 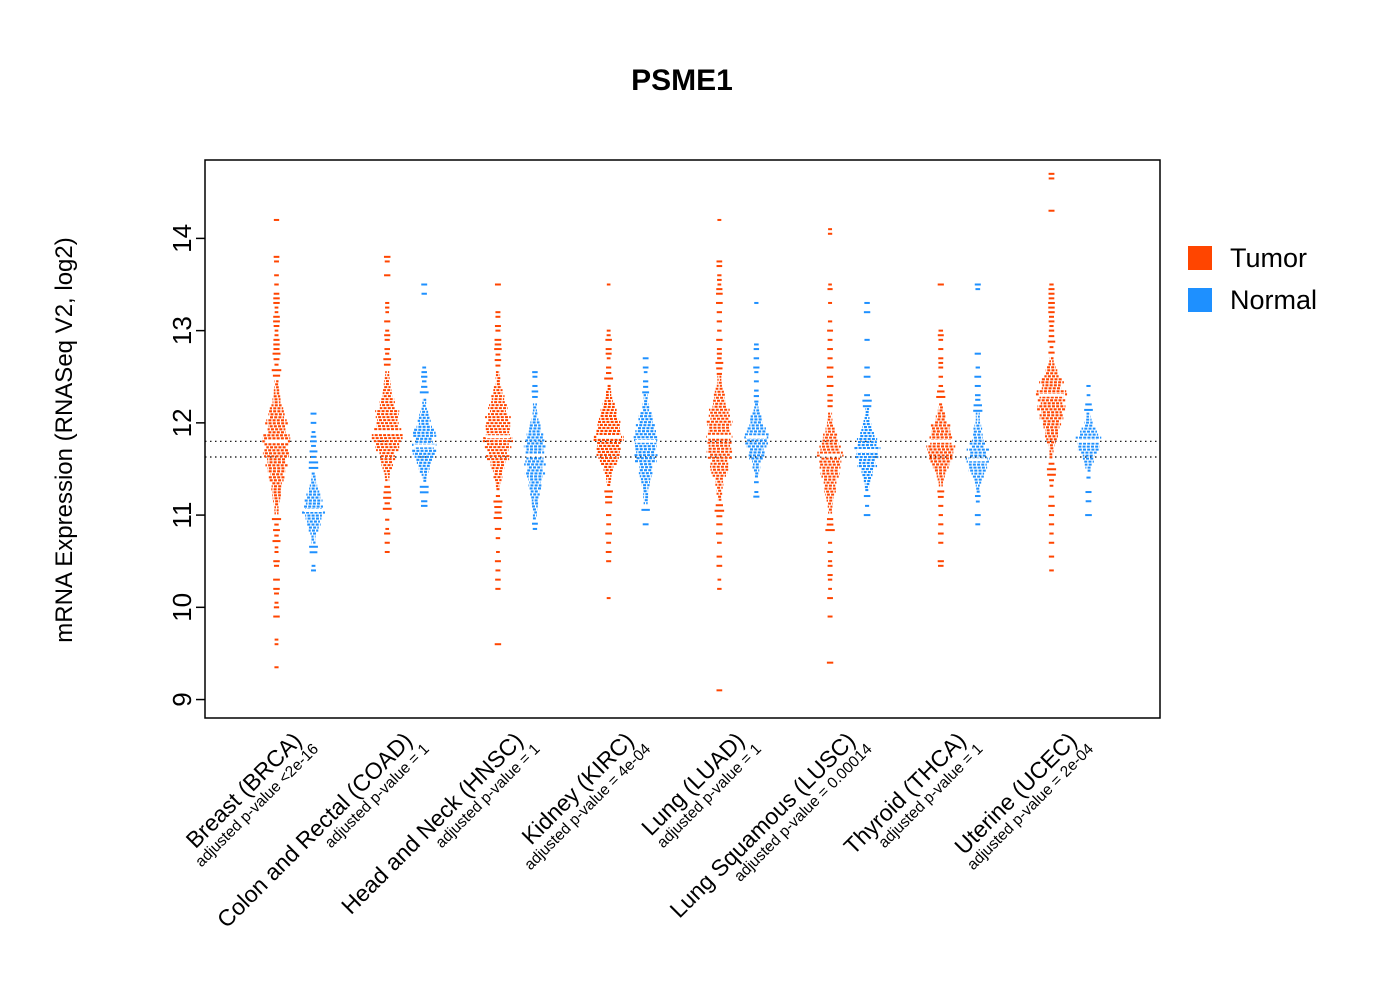 I want to click on cohort-name: Lung Squamous (LUSC), so click(x=763, y=825).